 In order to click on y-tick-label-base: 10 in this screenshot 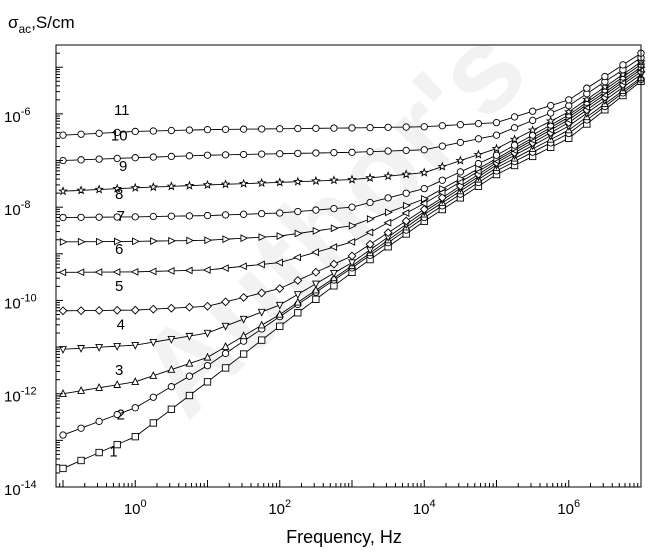, I will do `click(12, 490)`.